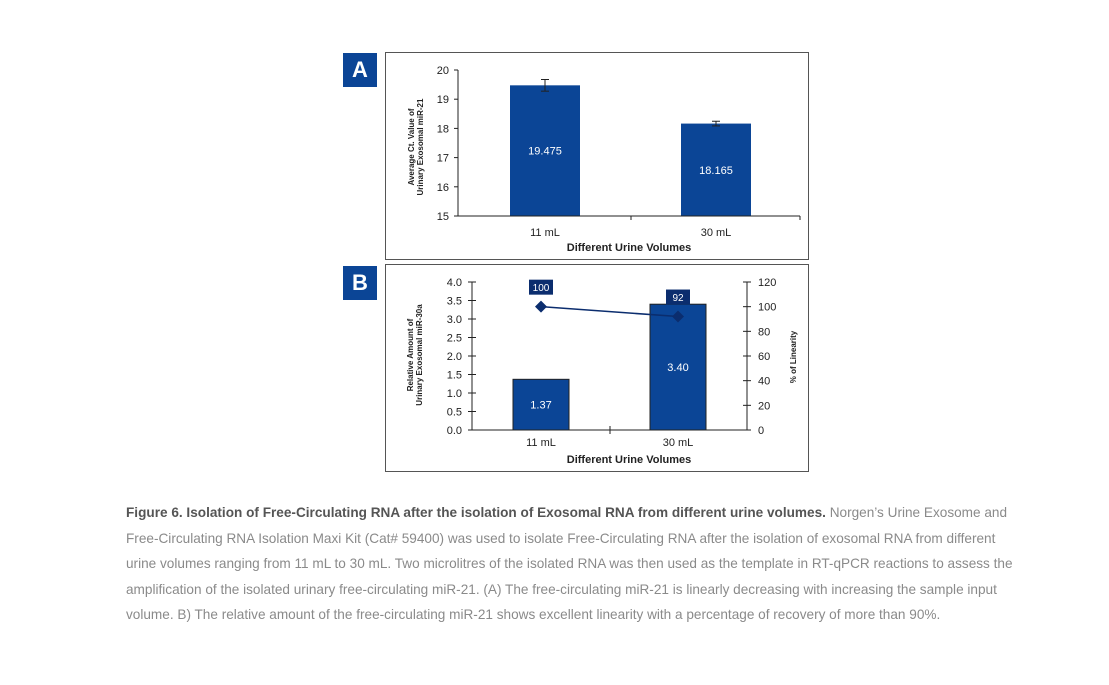  What do you see at coordinates (454, 357) in the screenshot?
I see `y-tick-label: 2.0` at bounding box center [454, 357].